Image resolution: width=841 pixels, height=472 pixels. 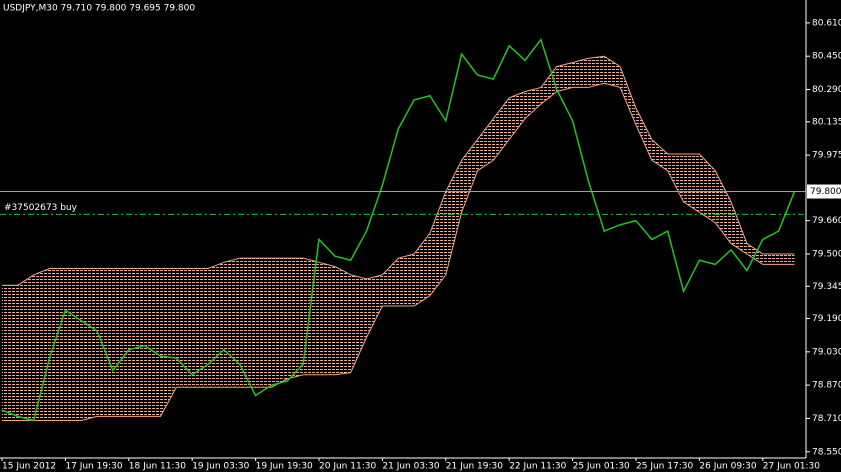 What do you see at coordinates (826, 90) in the screenshot?
I see `y-tick-label: 80.290` at bounding box center [826, 90].